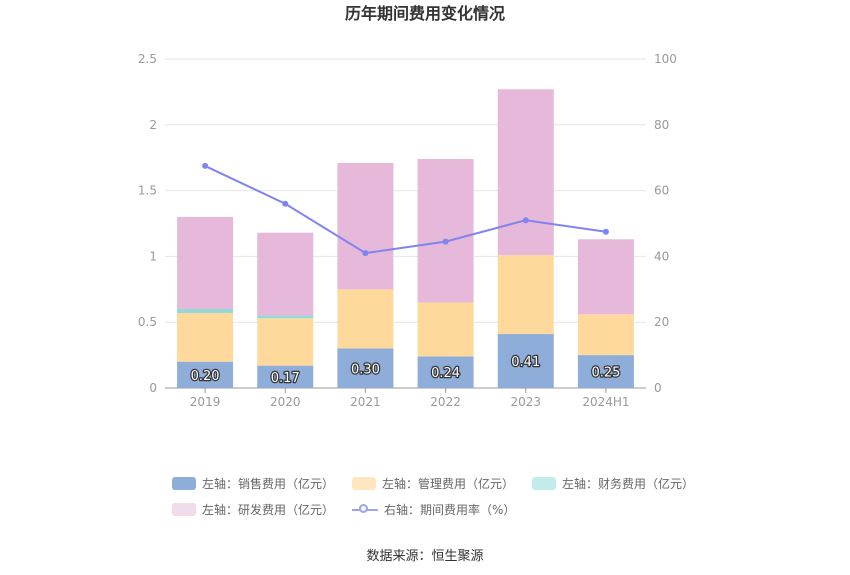 The image size is (850, 575). Describe the element at coordinates (445, 402) in the screenshot. I see `x-axis-tick-label: 2022` at that location.